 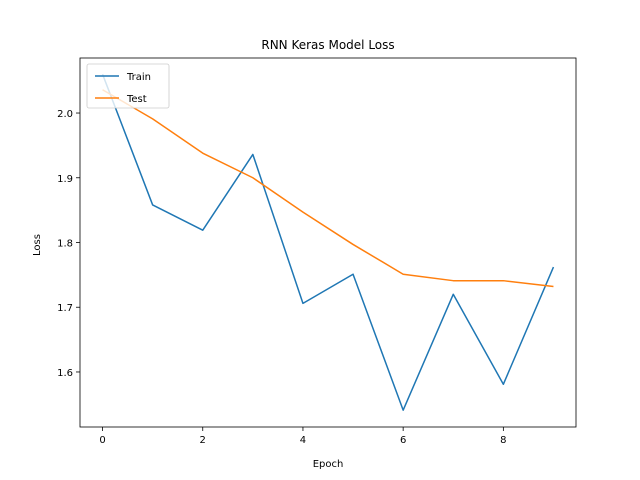 I want to click on x-tick-label: 6, so click(x=403, y=440).